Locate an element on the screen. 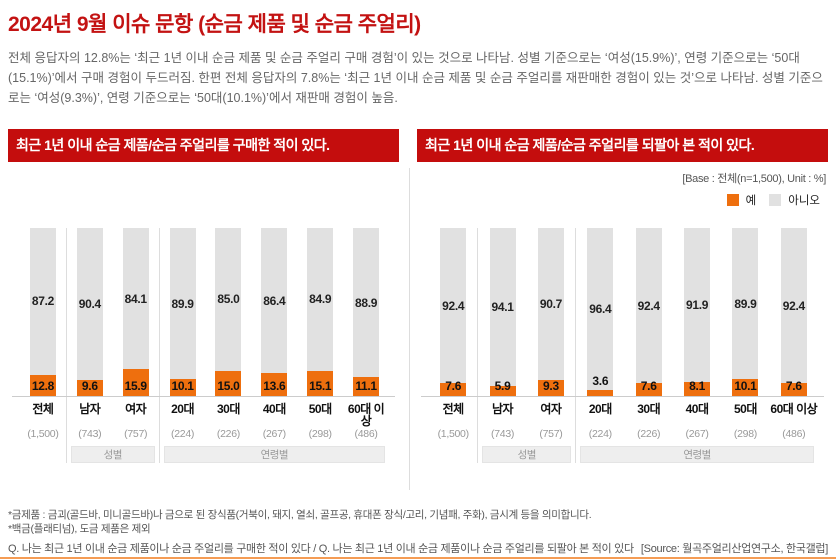 The width and height of the screenshot is (836, 559). bar-column: 88.9 11.1 60대 이상 (486) is located at coordinates (366, 335).